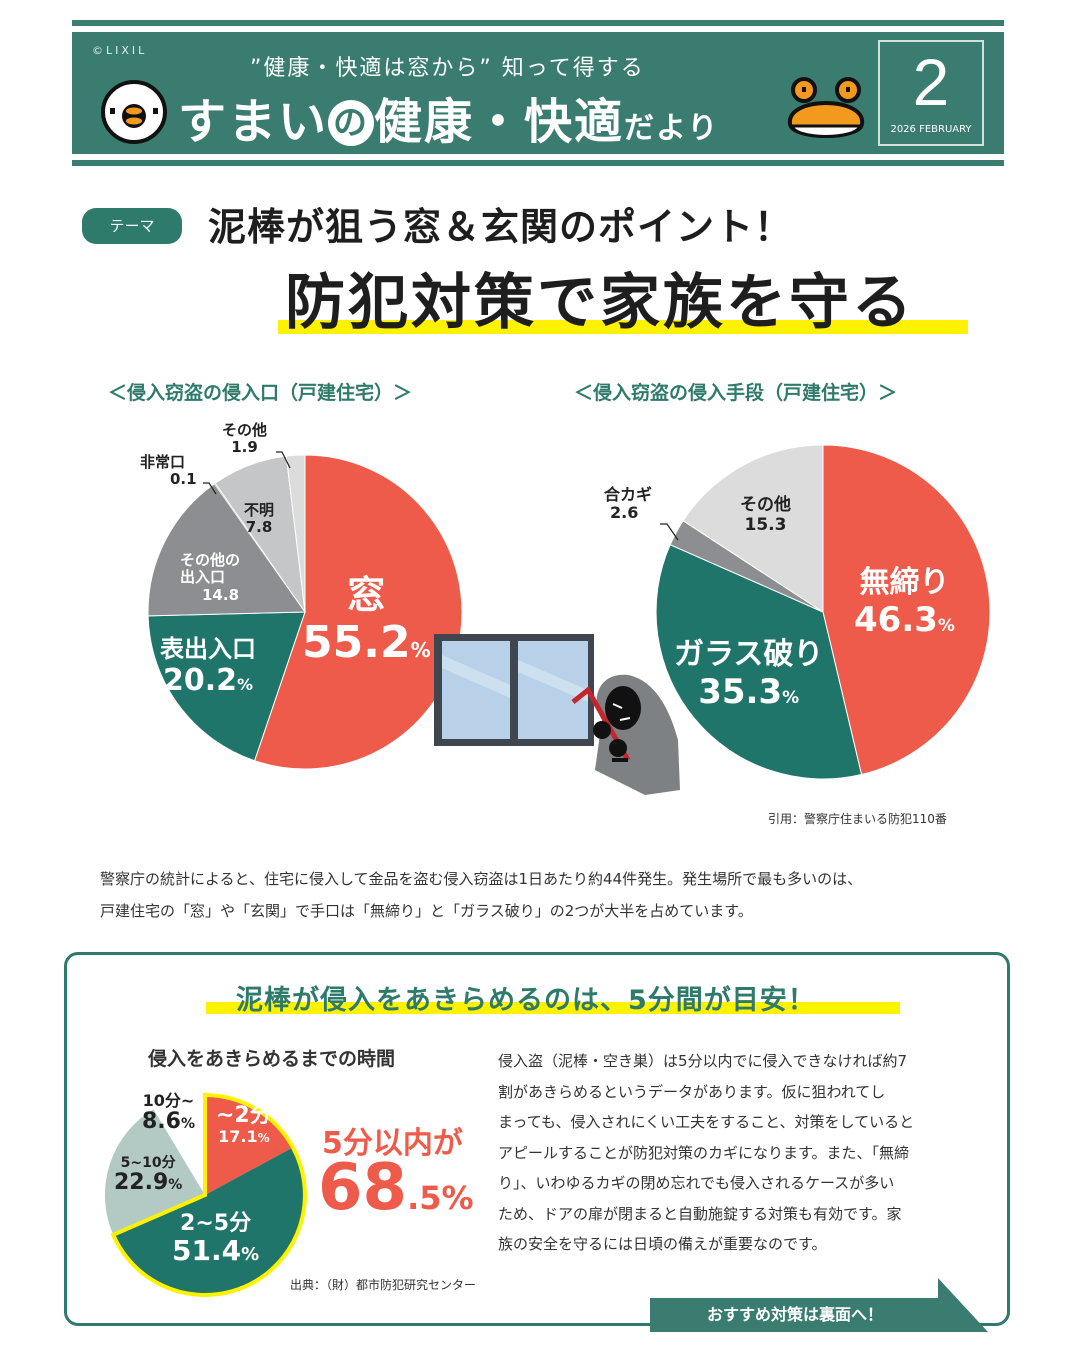  What do you see at coordinates (662, 1244) in the screenshot?
I see `body-line: 族の安全を守るには日頃の備えが重要なのです。` at bounding box center [662, 1244].